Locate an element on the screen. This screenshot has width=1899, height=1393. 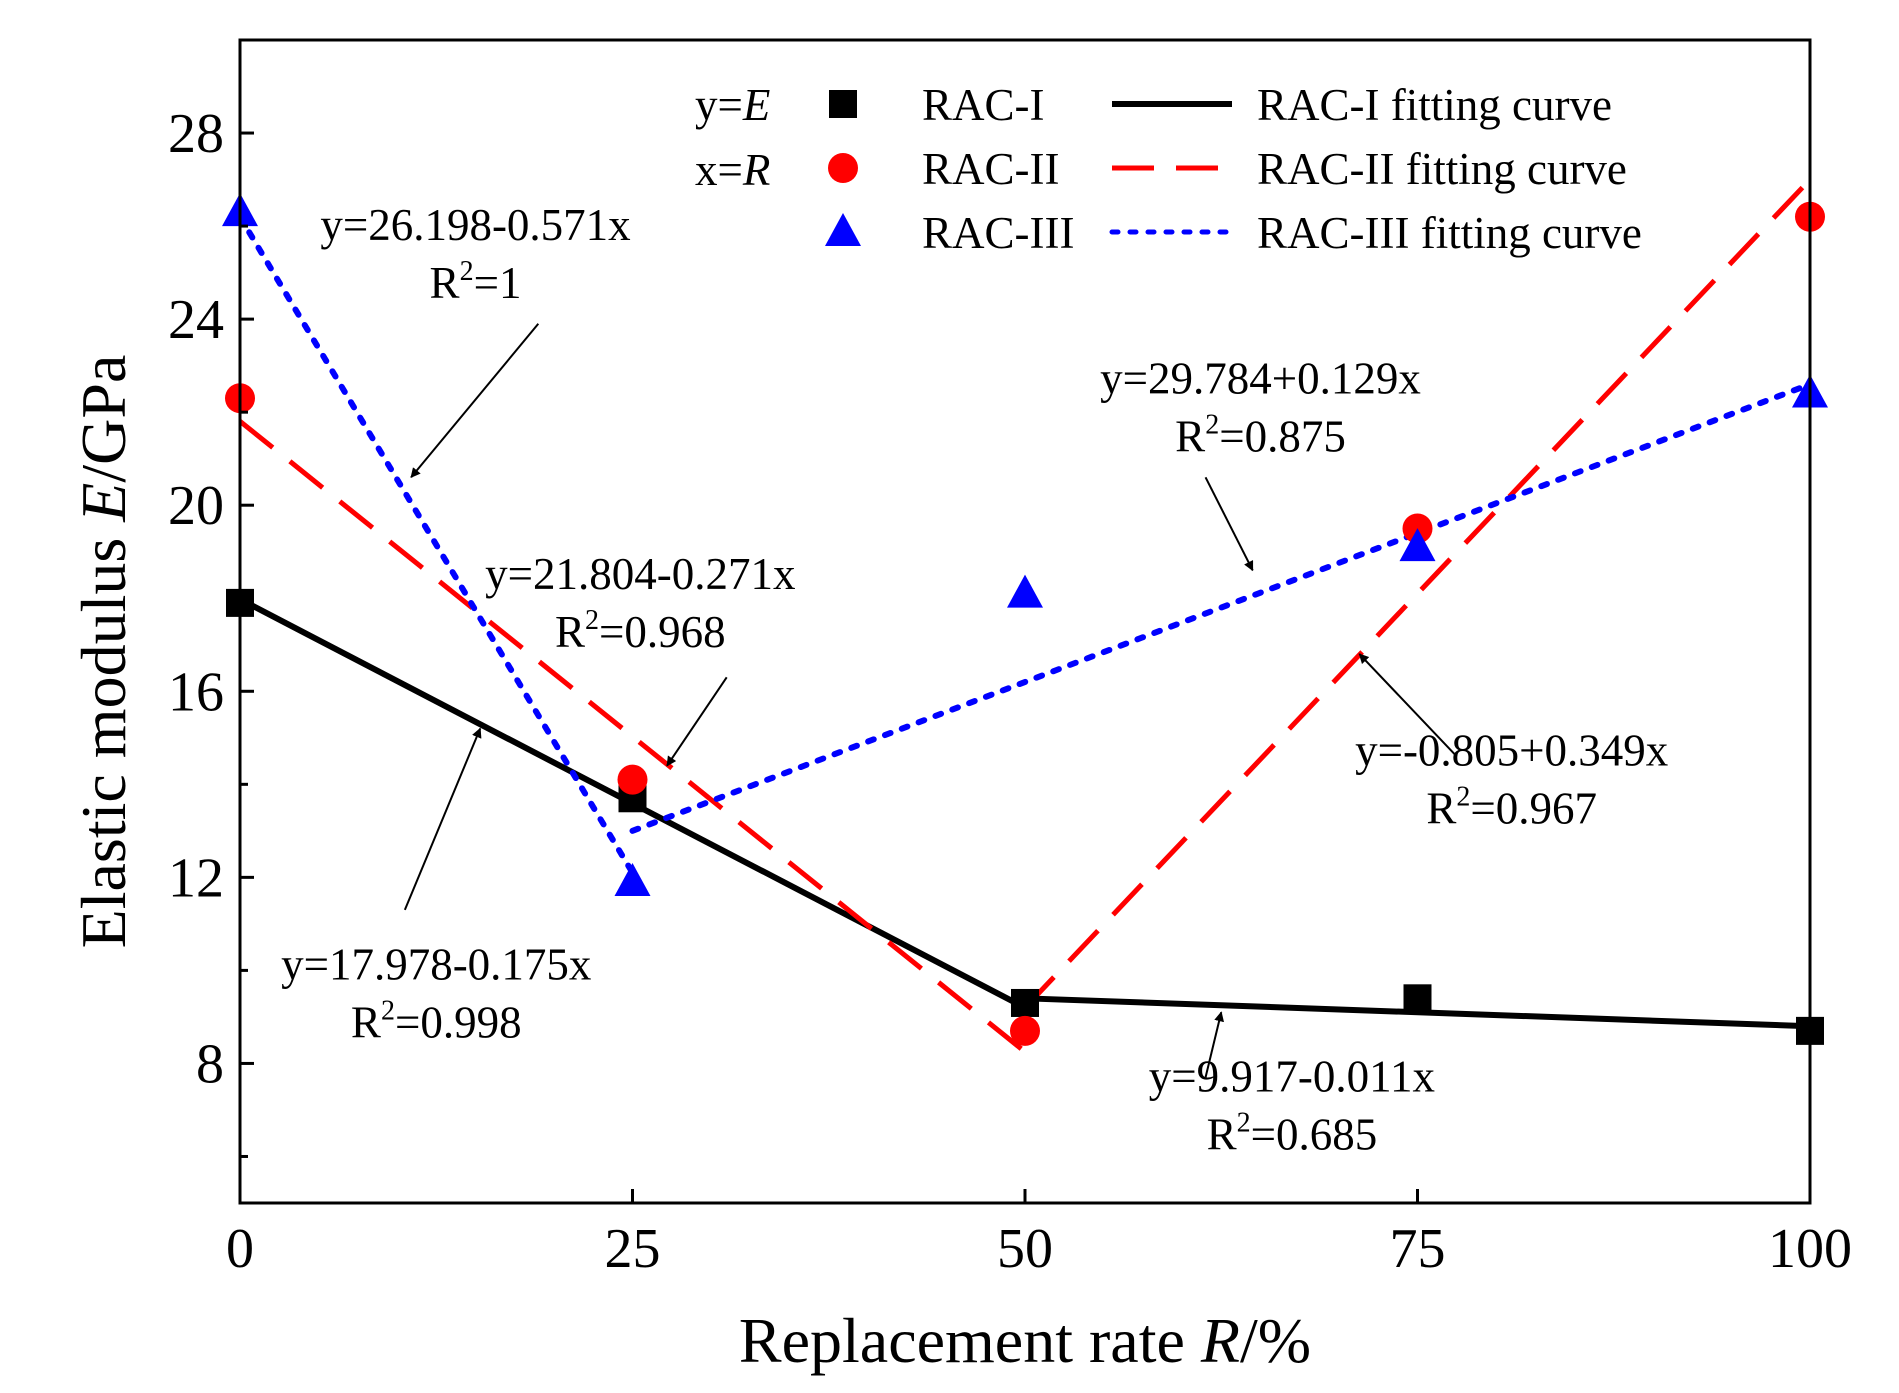
x-axis-title: Replacement rate R/% is located at coordinates (1025, 1340).